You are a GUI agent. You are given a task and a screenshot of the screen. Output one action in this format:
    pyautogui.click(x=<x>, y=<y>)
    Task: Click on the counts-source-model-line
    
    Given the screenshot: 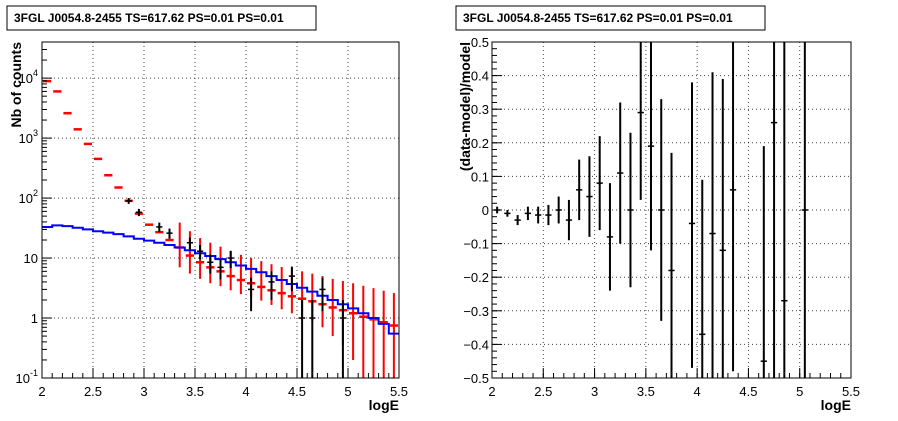 What is the action you would take?
    pyautogui.click(x=220, y=279)
    